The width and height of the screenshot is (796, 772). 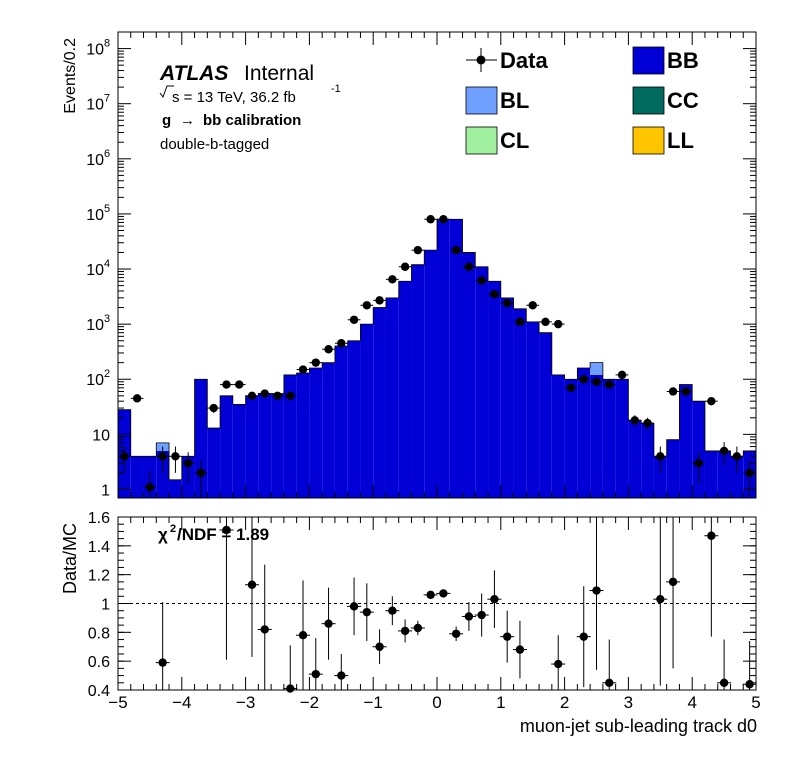 I want to click on atlas-label: ATLAS, so click(x=193, y=73).